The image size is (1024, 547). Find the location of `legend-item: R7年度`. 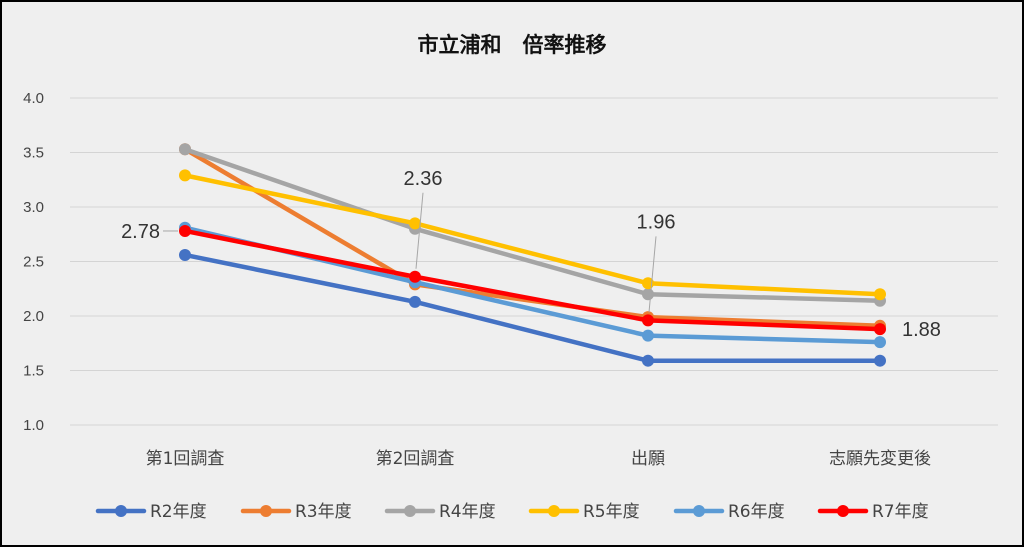

legend-item: R7年度 is located at coordinates (873, 512).